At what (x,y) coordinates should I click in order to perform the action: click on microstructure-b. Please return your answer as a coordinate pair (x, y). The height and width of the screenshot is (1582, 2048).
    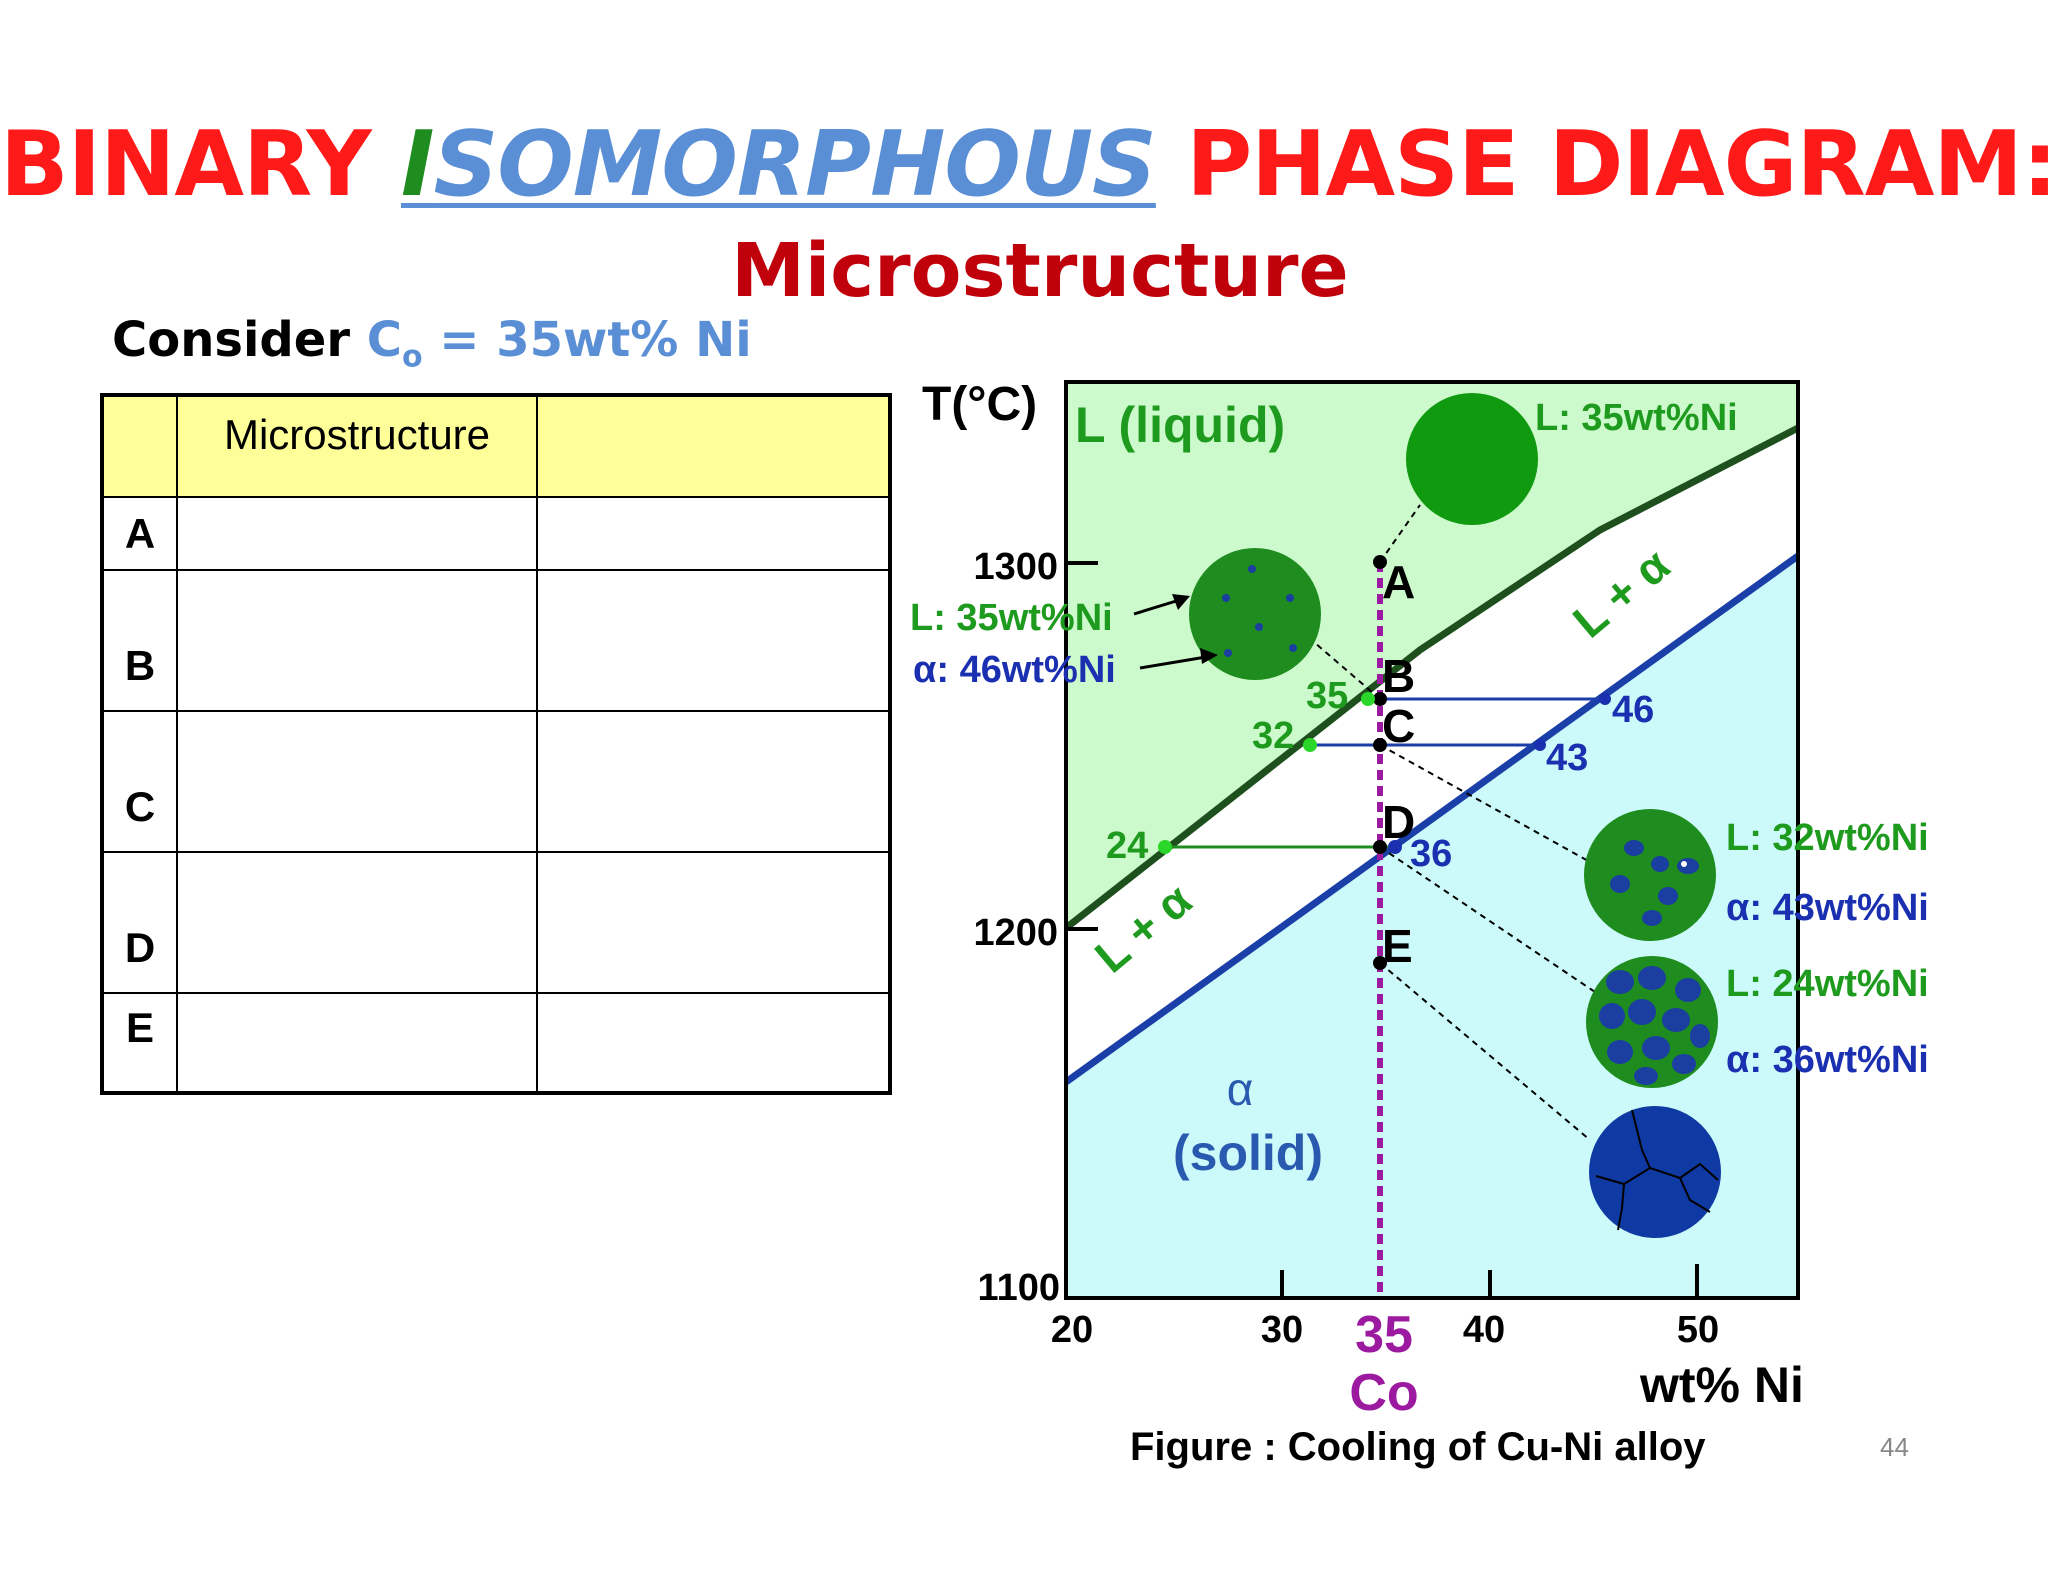
    Looking at the image, I should click on (1255, 614).